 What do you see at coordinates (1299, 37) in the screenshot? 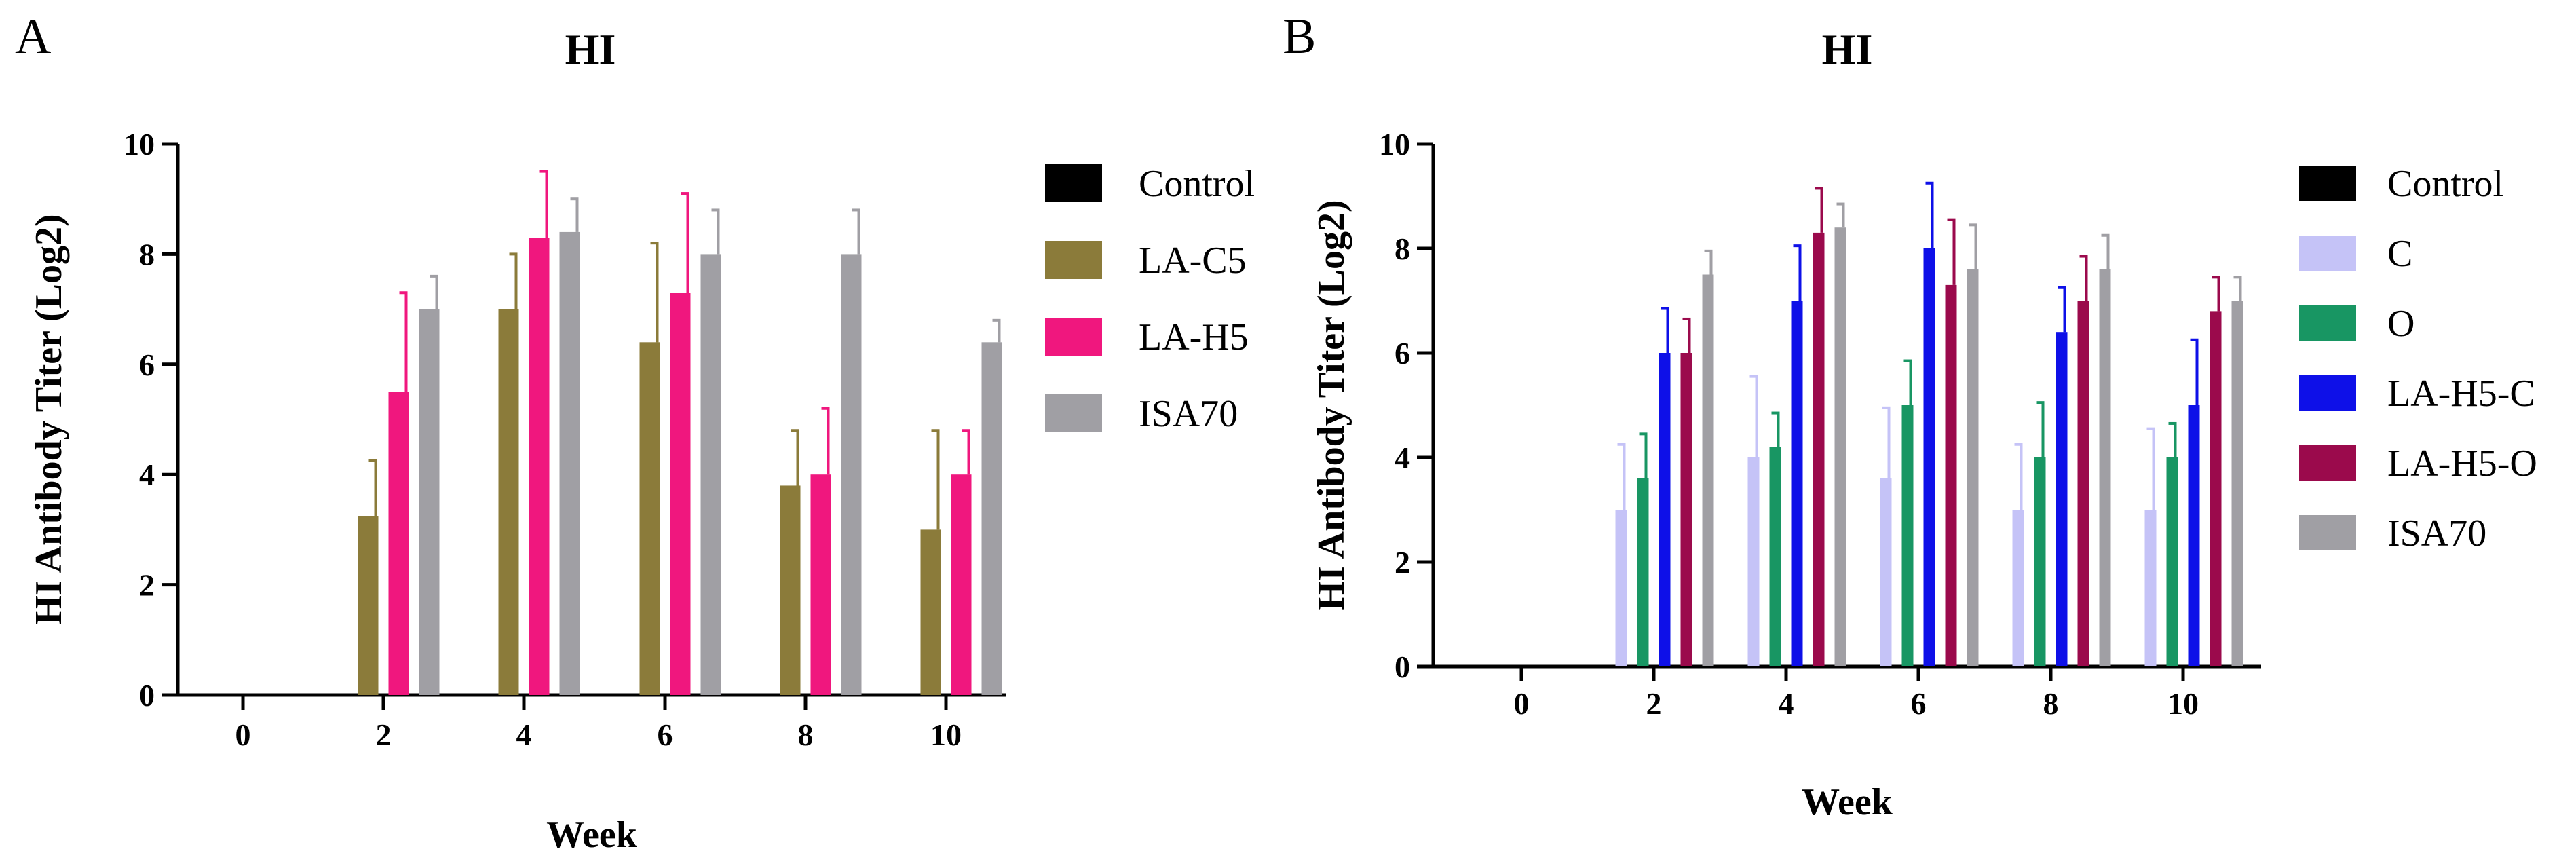
I see `panel-letter: B` at bounding box center [1299, 37].